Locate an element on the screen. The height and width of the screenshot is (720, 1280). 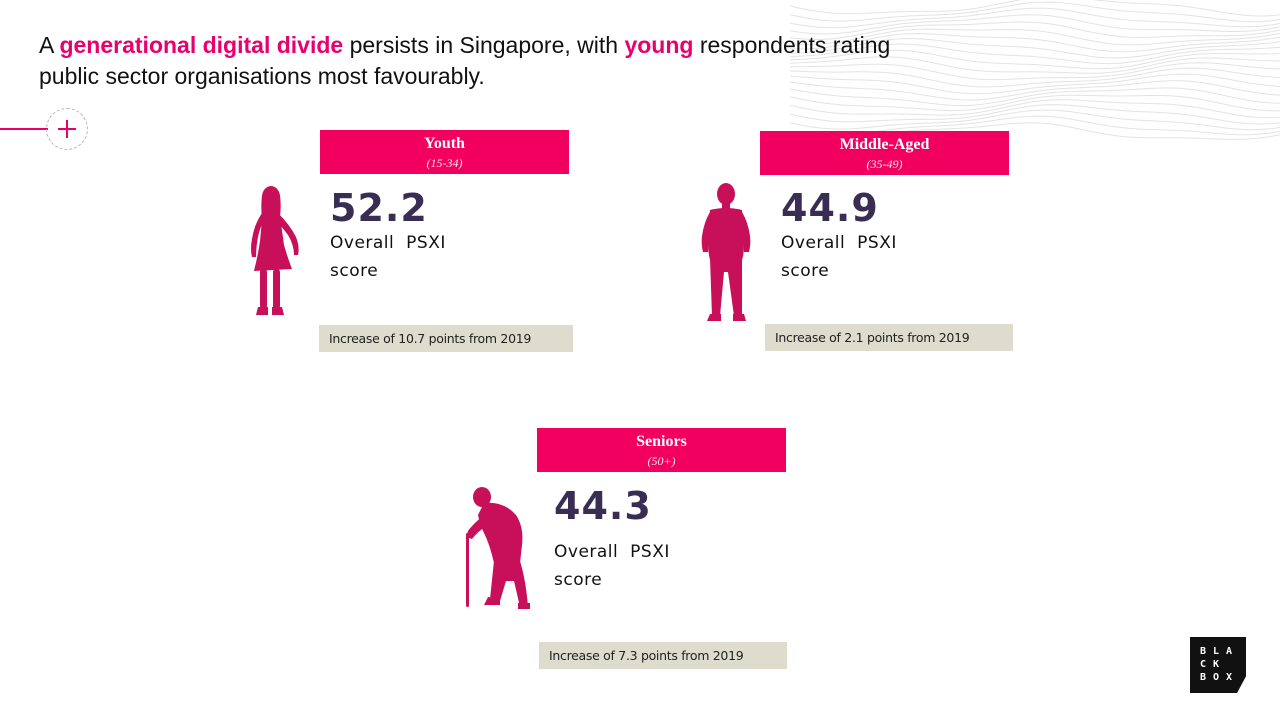
score-label-seniors: Overall PSXI score is located at coordinates (612, 566).